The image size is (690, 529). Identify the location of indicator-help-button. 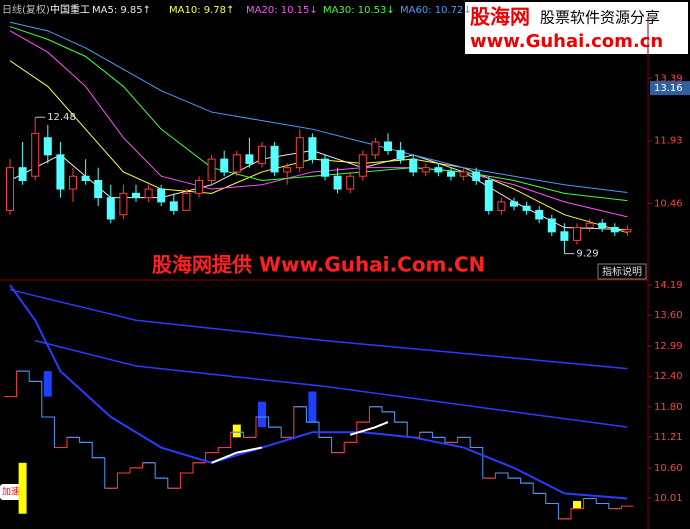
(622, 271).